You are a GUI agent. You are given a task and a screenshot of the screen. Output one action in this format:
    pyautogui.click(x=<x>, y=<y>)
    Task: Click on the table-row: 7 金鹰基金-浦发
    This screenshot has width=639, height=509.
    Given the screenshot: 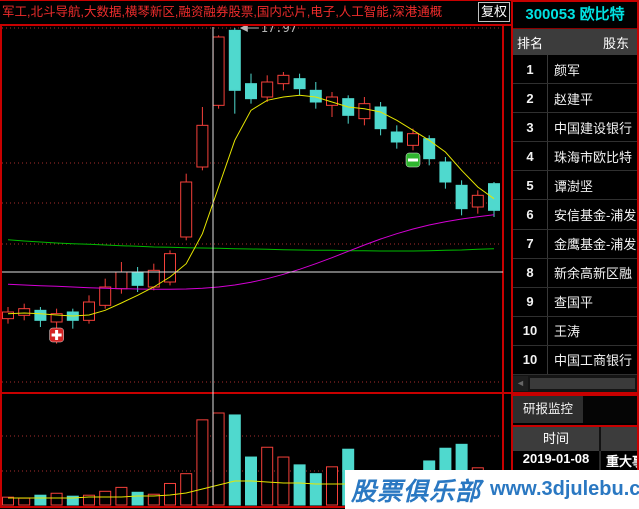 What is the action you would take?
    pyautogui.click(x=575, y=244)
    